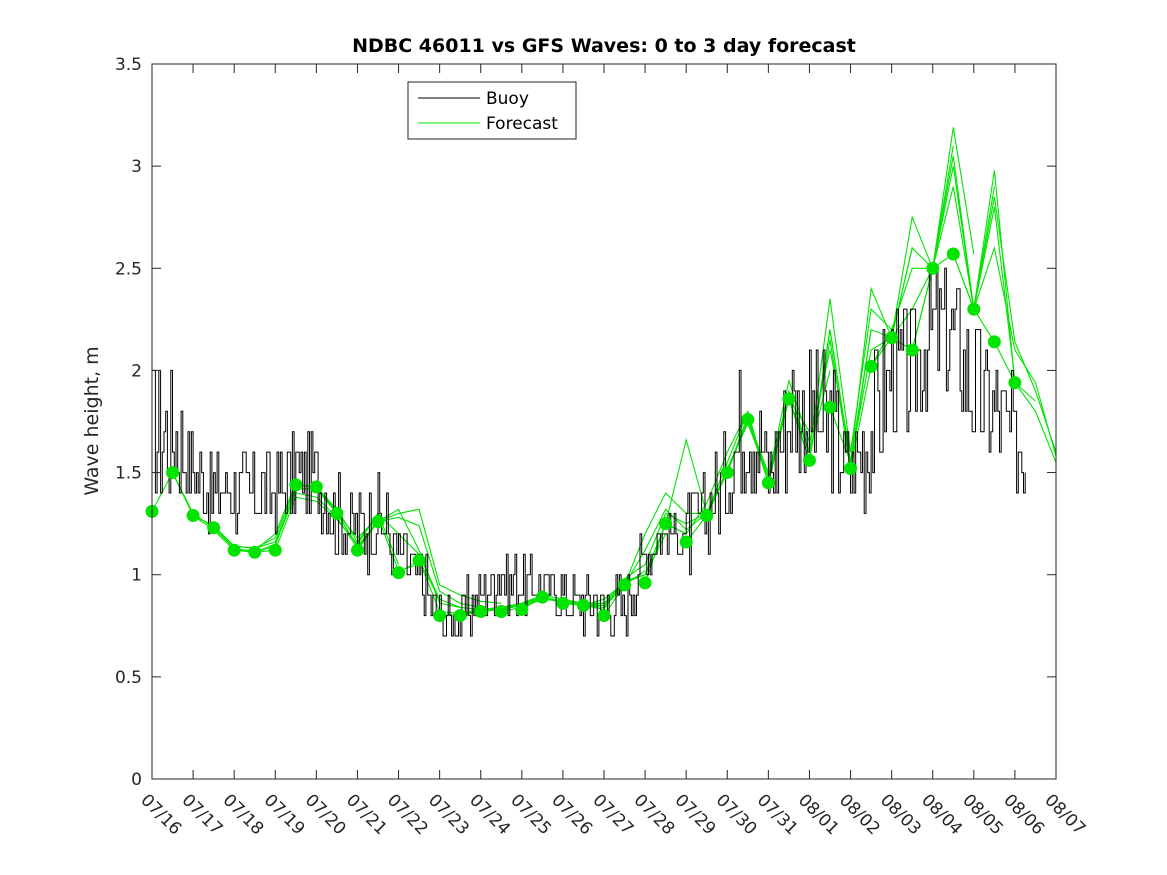  I want to click on y-tick-label: 3.5, so click(128, 65).